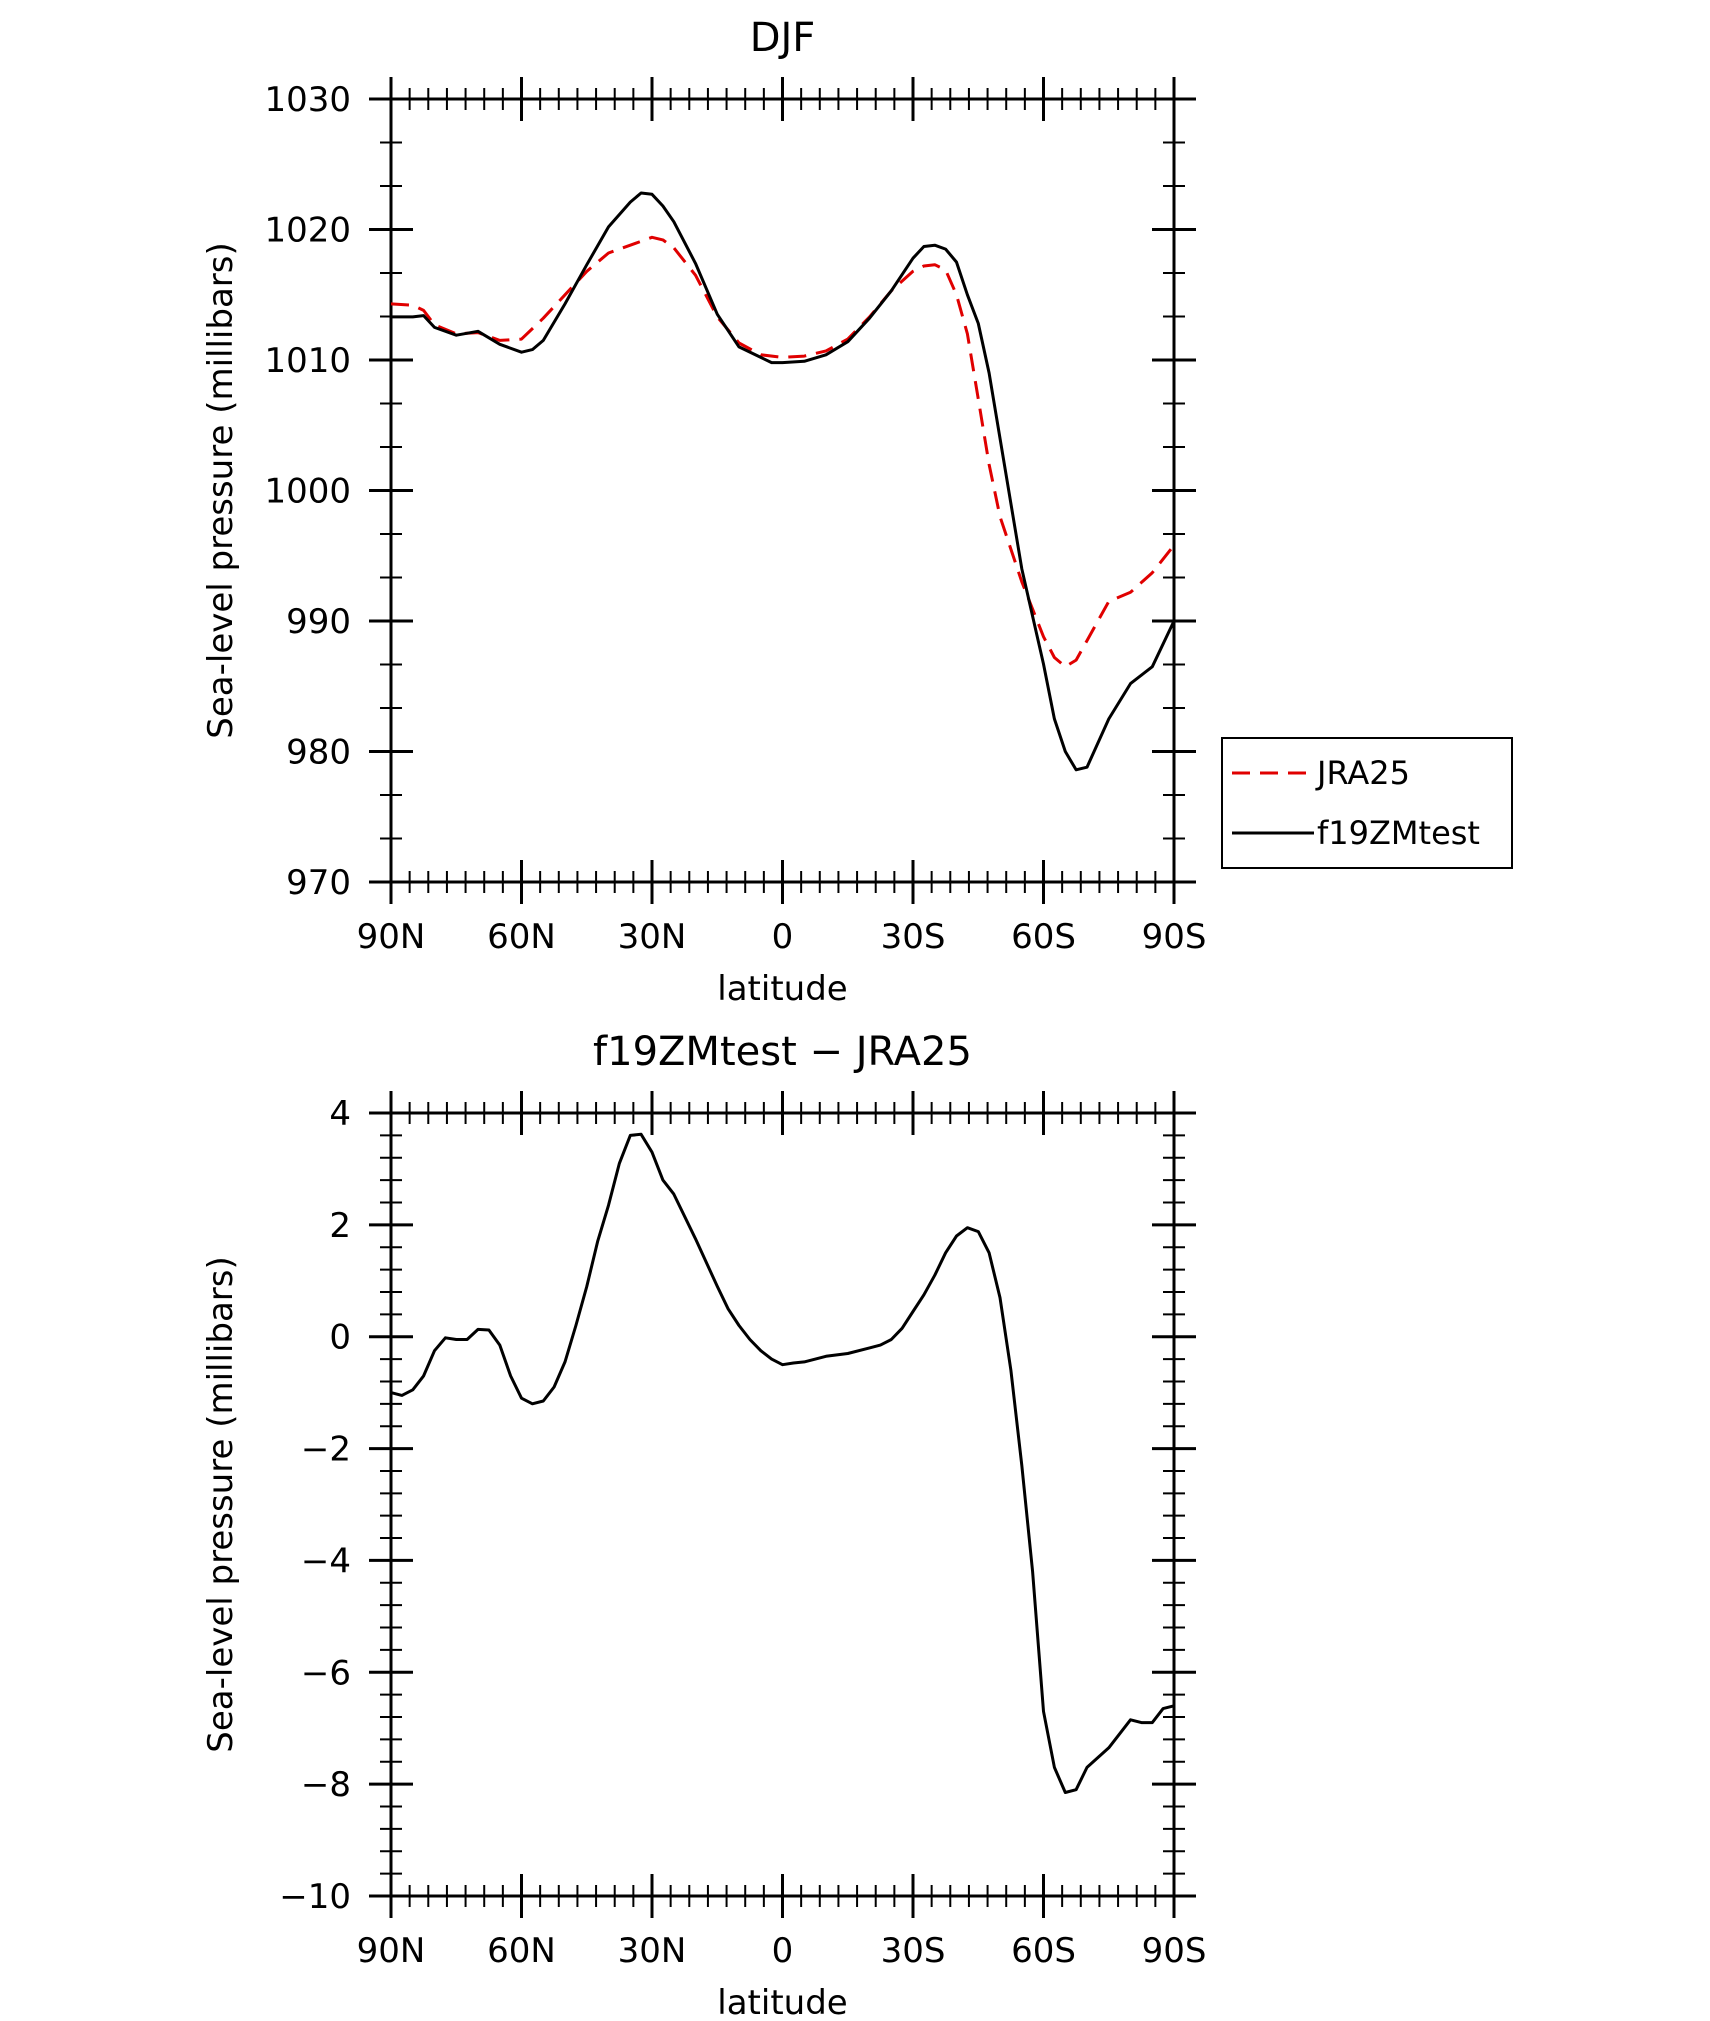 This screenshot has width=1710, height=2021. I want to click on chart-title: f19ZMtest − JRA25, so click(782, 1052).